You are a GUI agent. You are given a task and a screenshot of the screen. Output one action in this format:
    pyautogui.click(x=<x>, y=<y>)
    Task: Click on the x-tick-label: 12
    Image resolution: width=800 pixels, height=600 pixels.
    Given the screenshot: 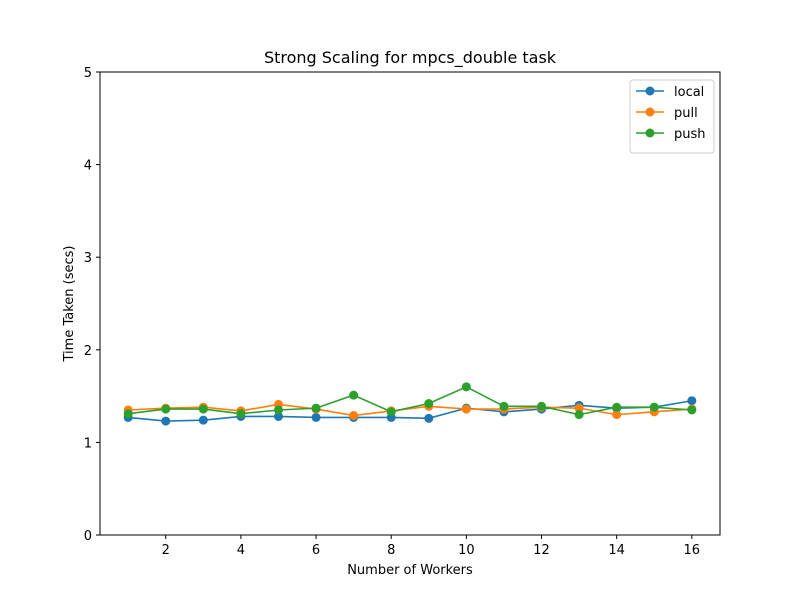 What is the action you would take?
    pyautogui.click(x=541, y=550)
    